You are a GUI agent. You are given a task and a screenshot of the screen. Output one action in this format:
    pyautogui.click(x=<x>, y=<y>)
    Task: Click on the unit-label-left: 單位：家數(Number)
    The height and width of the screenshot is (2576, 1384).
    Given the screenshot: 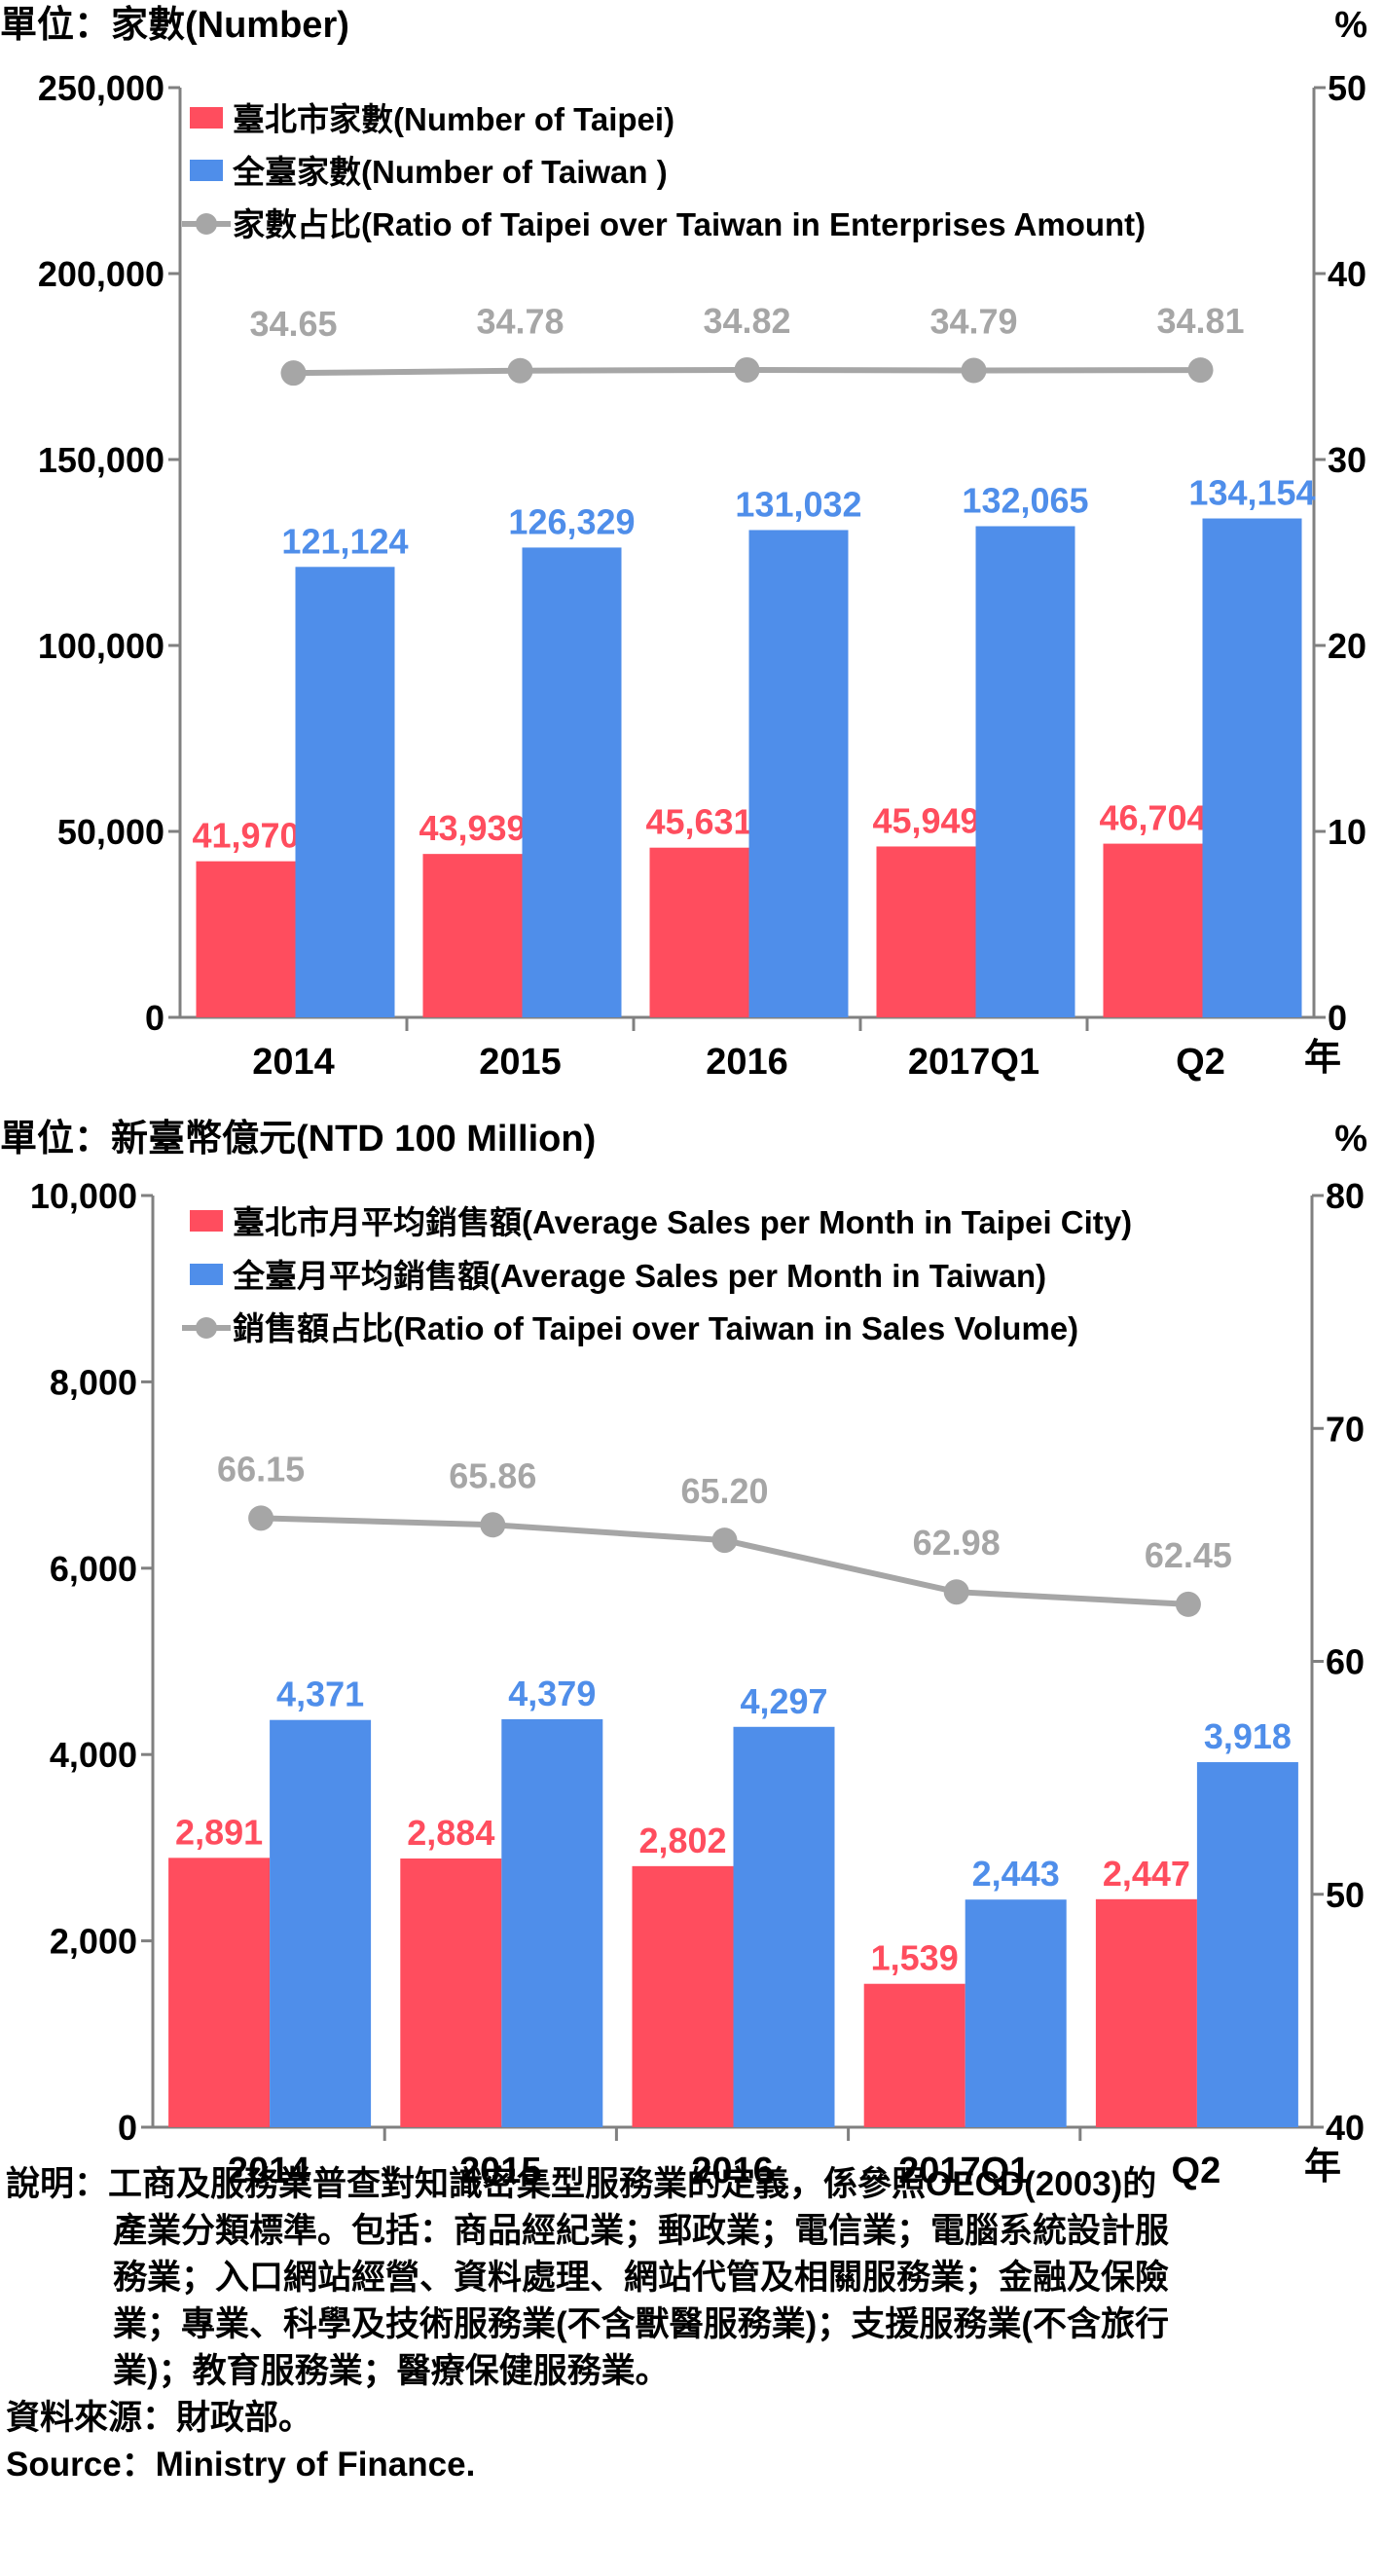 What is the action you would take?
    pyautogui.click(x=175, y=25)
    